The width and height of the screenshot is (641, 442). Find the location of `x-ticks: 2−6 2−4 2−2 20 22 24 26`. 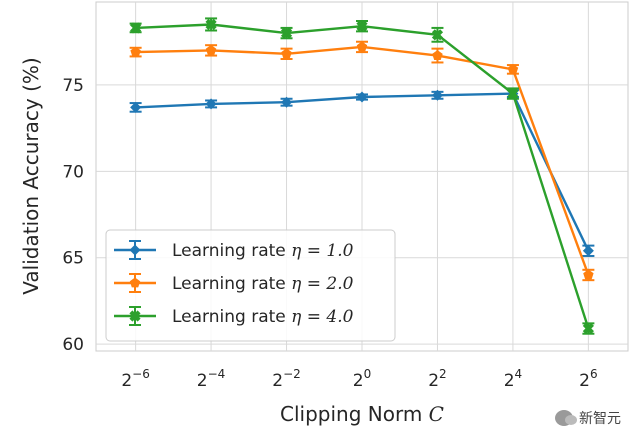

x-ticks: 2−6 2−4 2−2 20 22 24 26 is located at coordinates (359, 379).